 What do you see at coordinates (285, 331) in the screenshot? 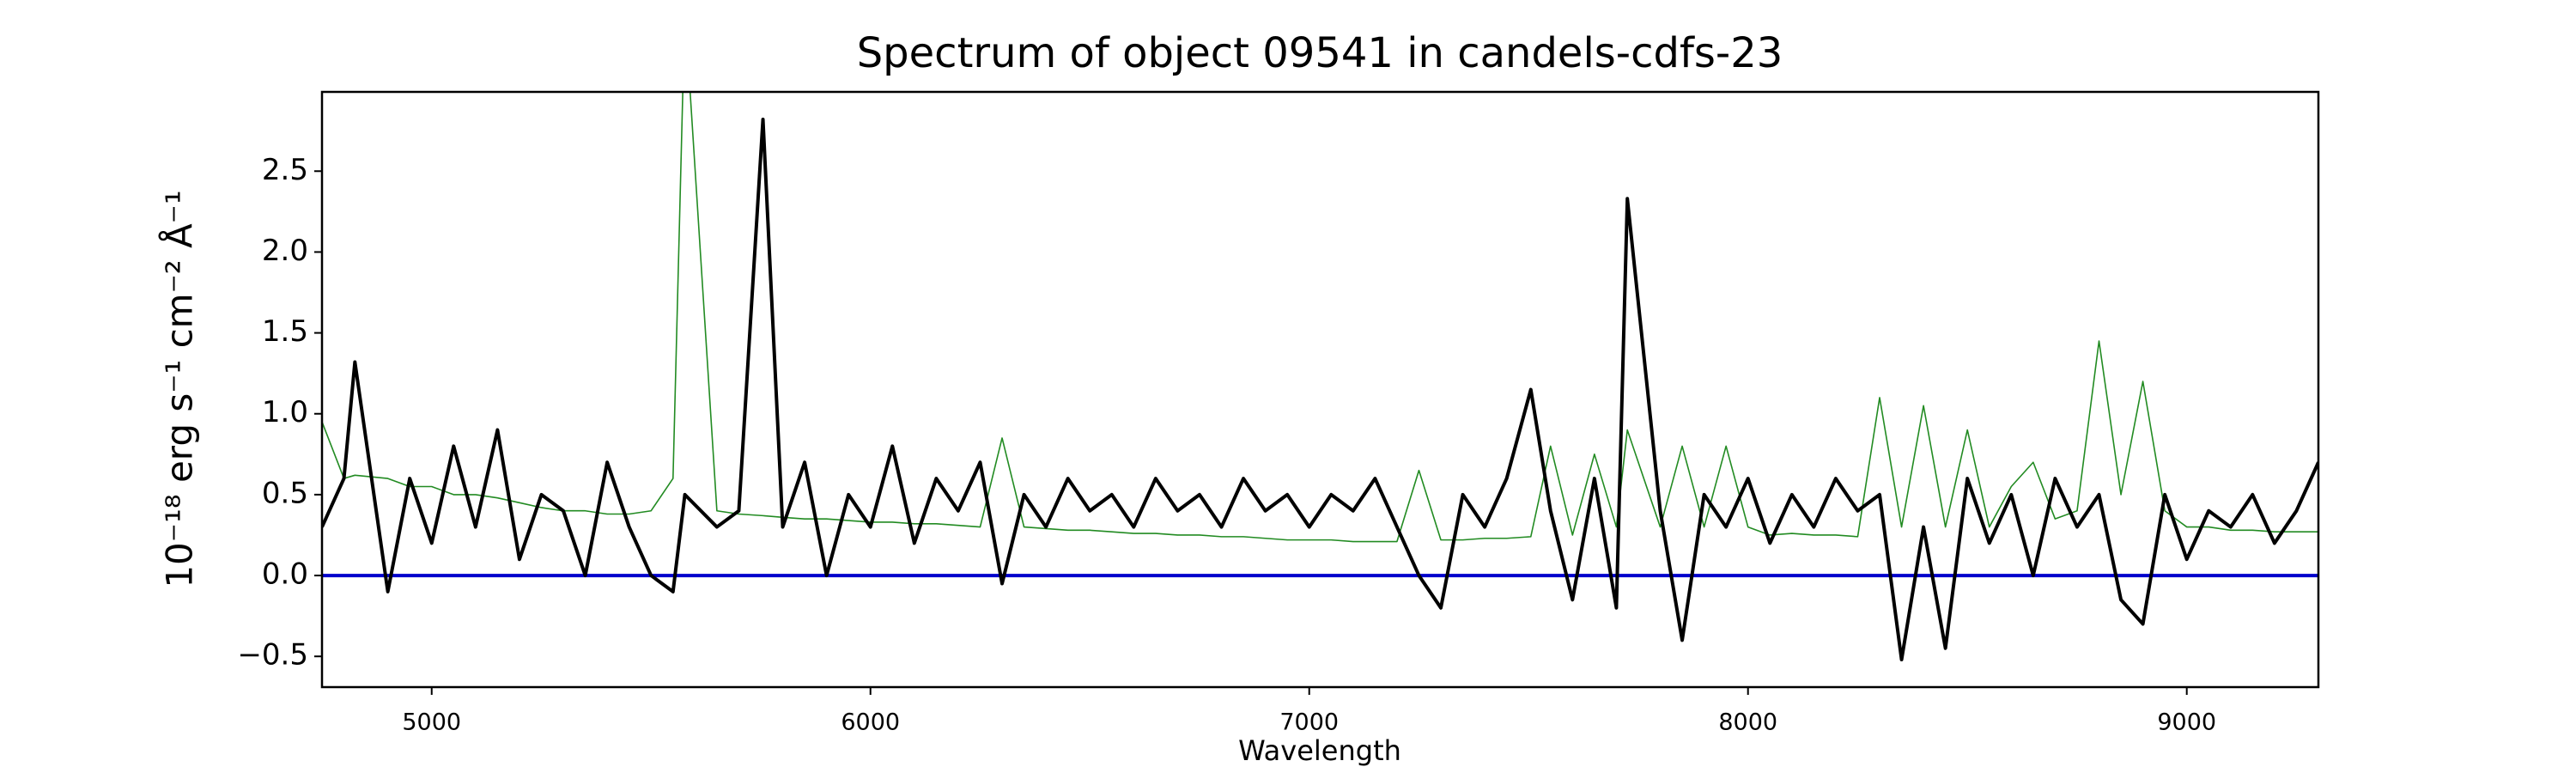
I see `y-tick-label: 1.5` at bounding box center [285, 331].